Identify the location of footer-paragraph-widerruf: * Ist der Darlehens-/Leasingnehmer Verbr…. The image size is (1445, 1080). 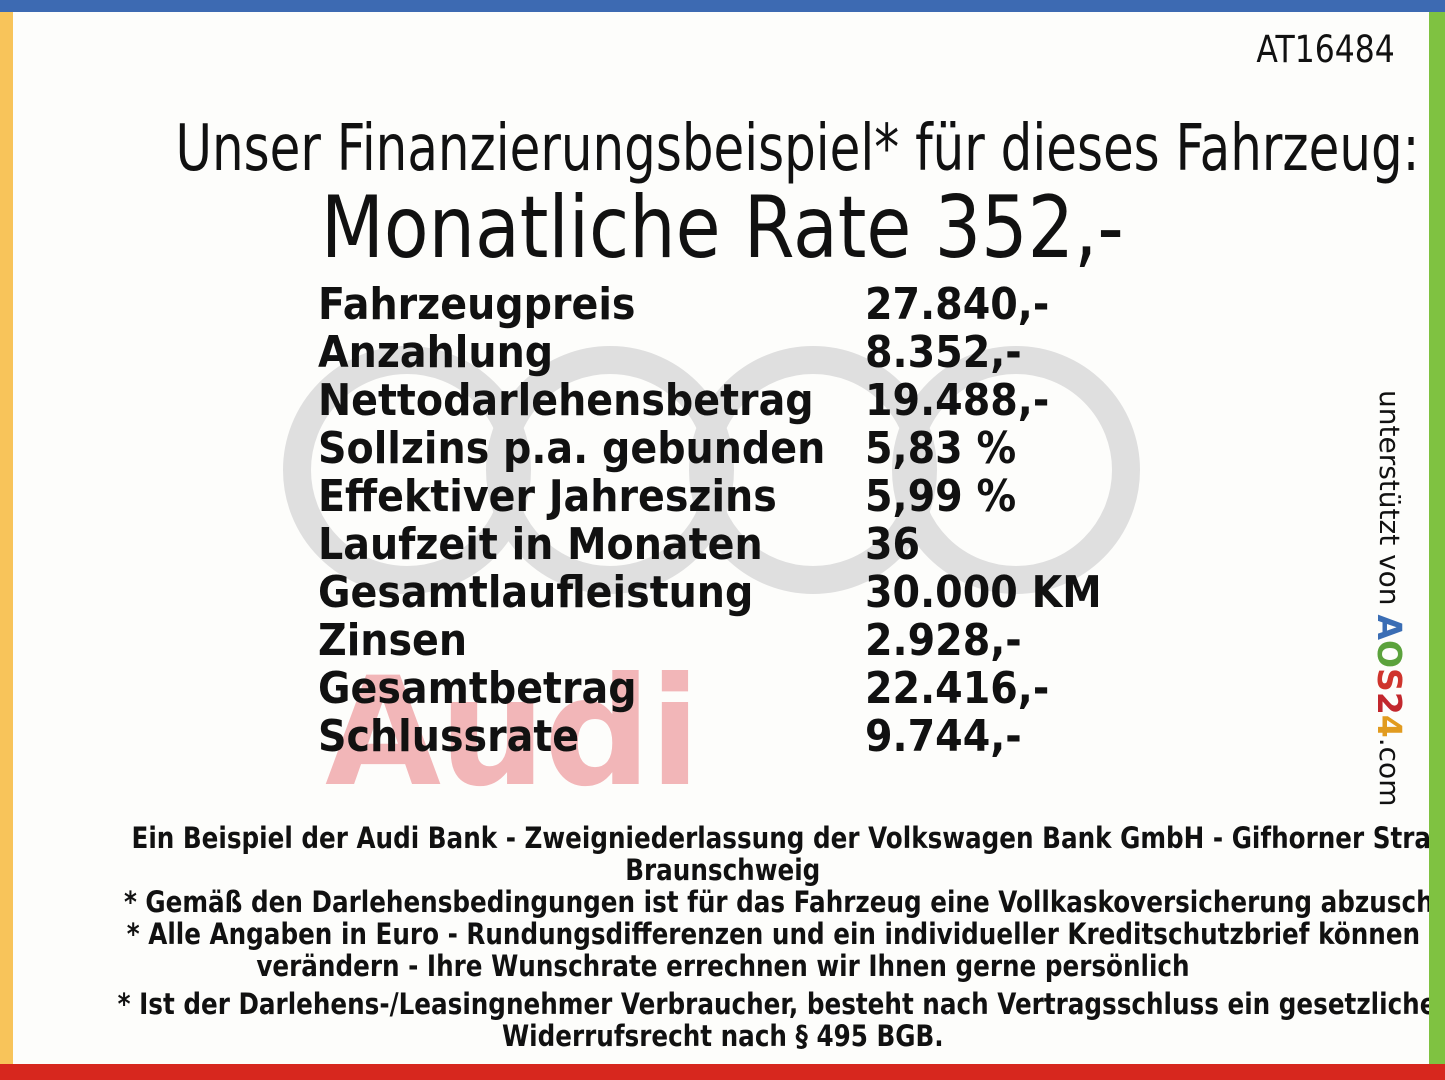
(722, 1020).